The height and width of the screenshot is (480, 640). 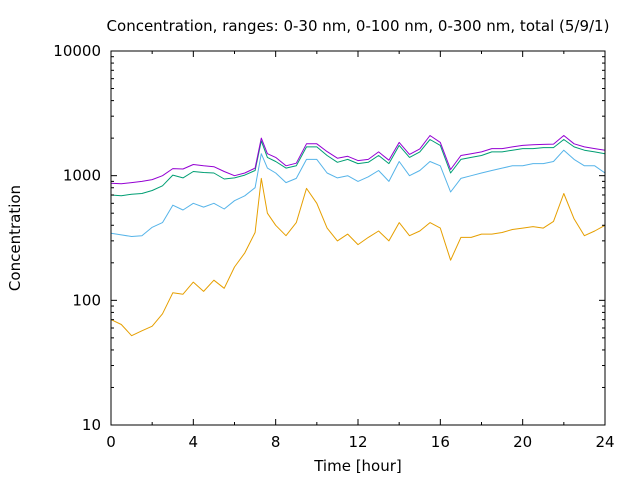 I want to click on y-tick-label: 1000, so click(x=82, y=176).